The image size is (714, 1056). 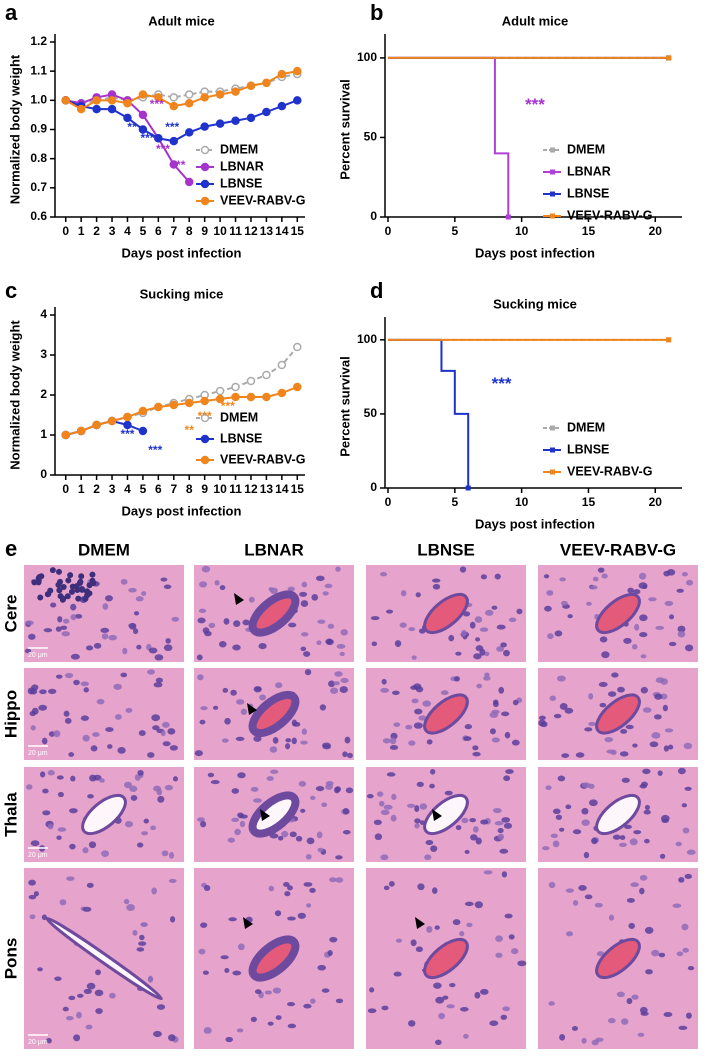 I want to click on column-header: DMEM, so click(x=104, y=549).